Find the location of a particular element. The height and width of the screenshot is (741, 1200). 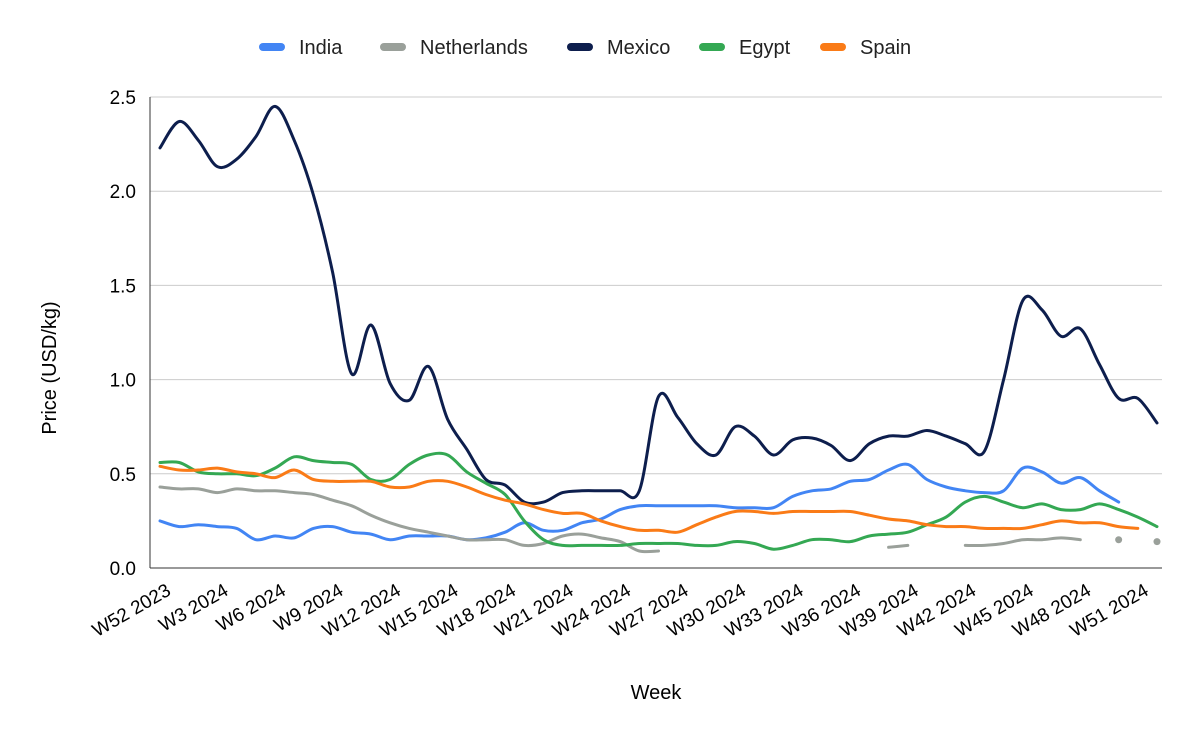

legend-label: Spain is located at coordinates (885, 48).